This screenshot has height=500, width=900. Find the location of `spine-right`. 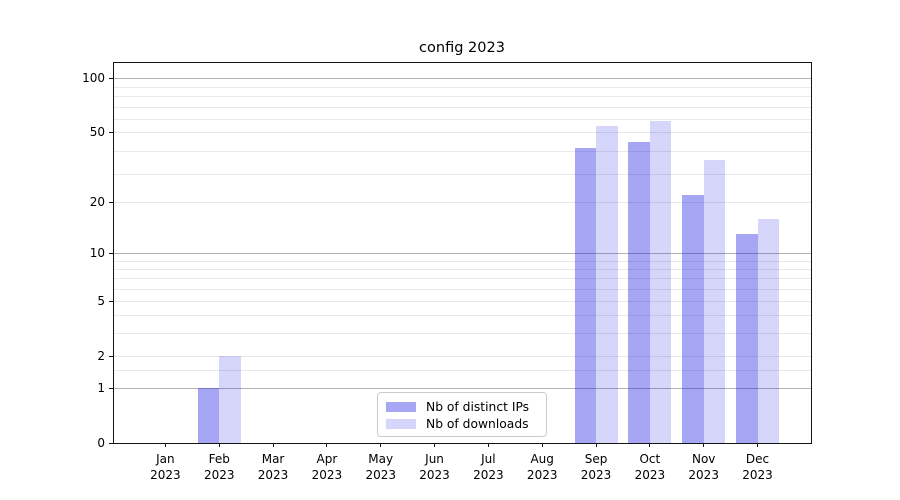

spine-right is located at coordinates (811, 253).